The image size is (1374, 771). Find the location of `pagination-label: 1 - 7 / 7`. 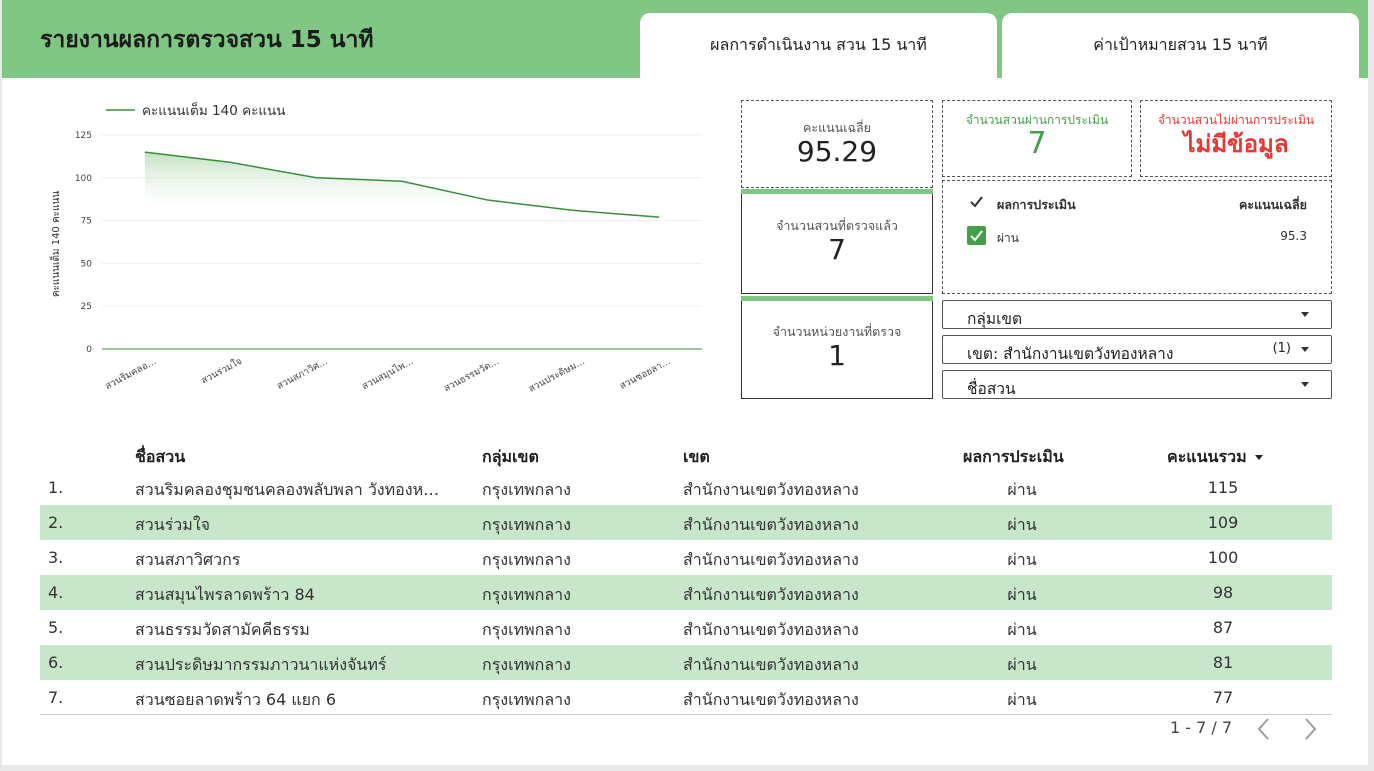

pagination-label: 1 - 7 / 7 is located at coordinates (1201, 727).